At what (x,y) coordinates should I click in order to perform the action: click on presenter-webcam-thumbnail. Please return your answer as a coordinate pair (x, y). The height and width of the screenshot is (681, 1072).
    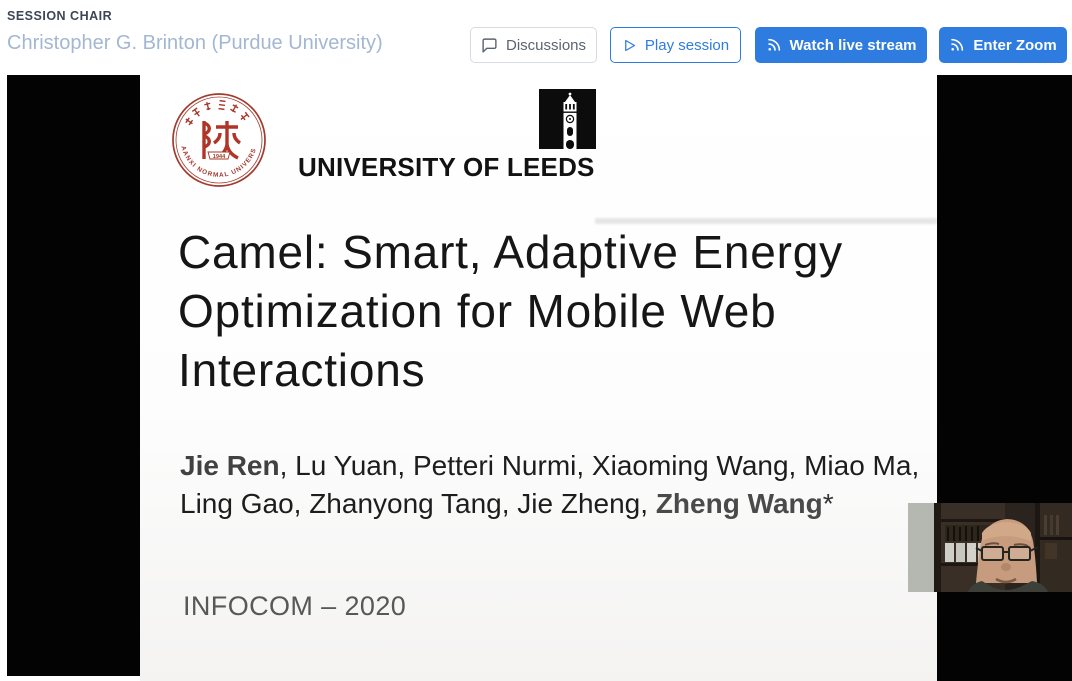
    Looking at the image, I should click on (990, 547).